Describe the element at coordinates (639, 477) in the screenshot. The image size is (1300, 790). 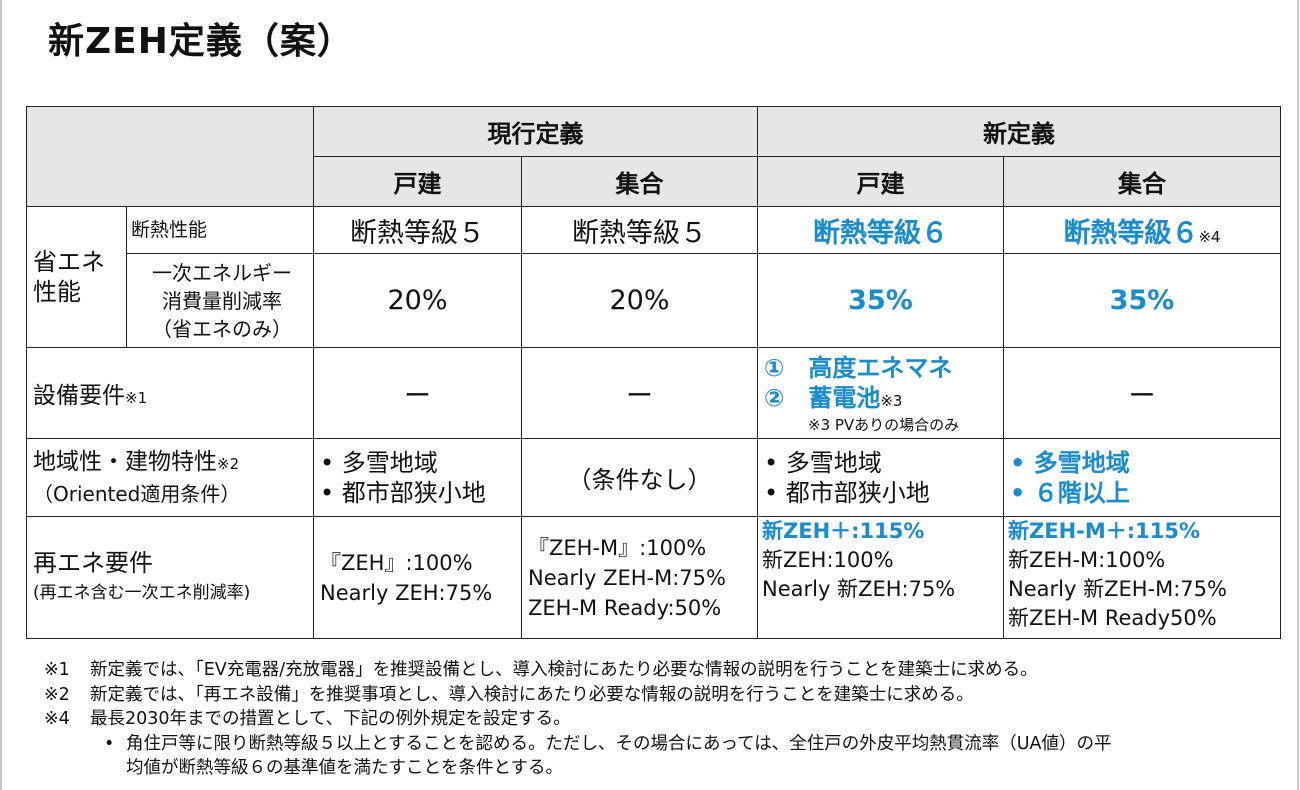
I see `region-current-collective: （条件なし）` at that location.